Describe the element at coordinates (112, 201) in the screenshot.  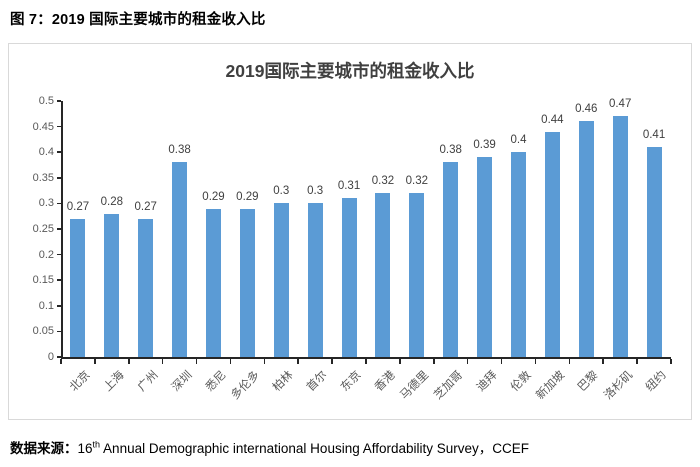
I see `bar-value-label: 0.28` at that location.